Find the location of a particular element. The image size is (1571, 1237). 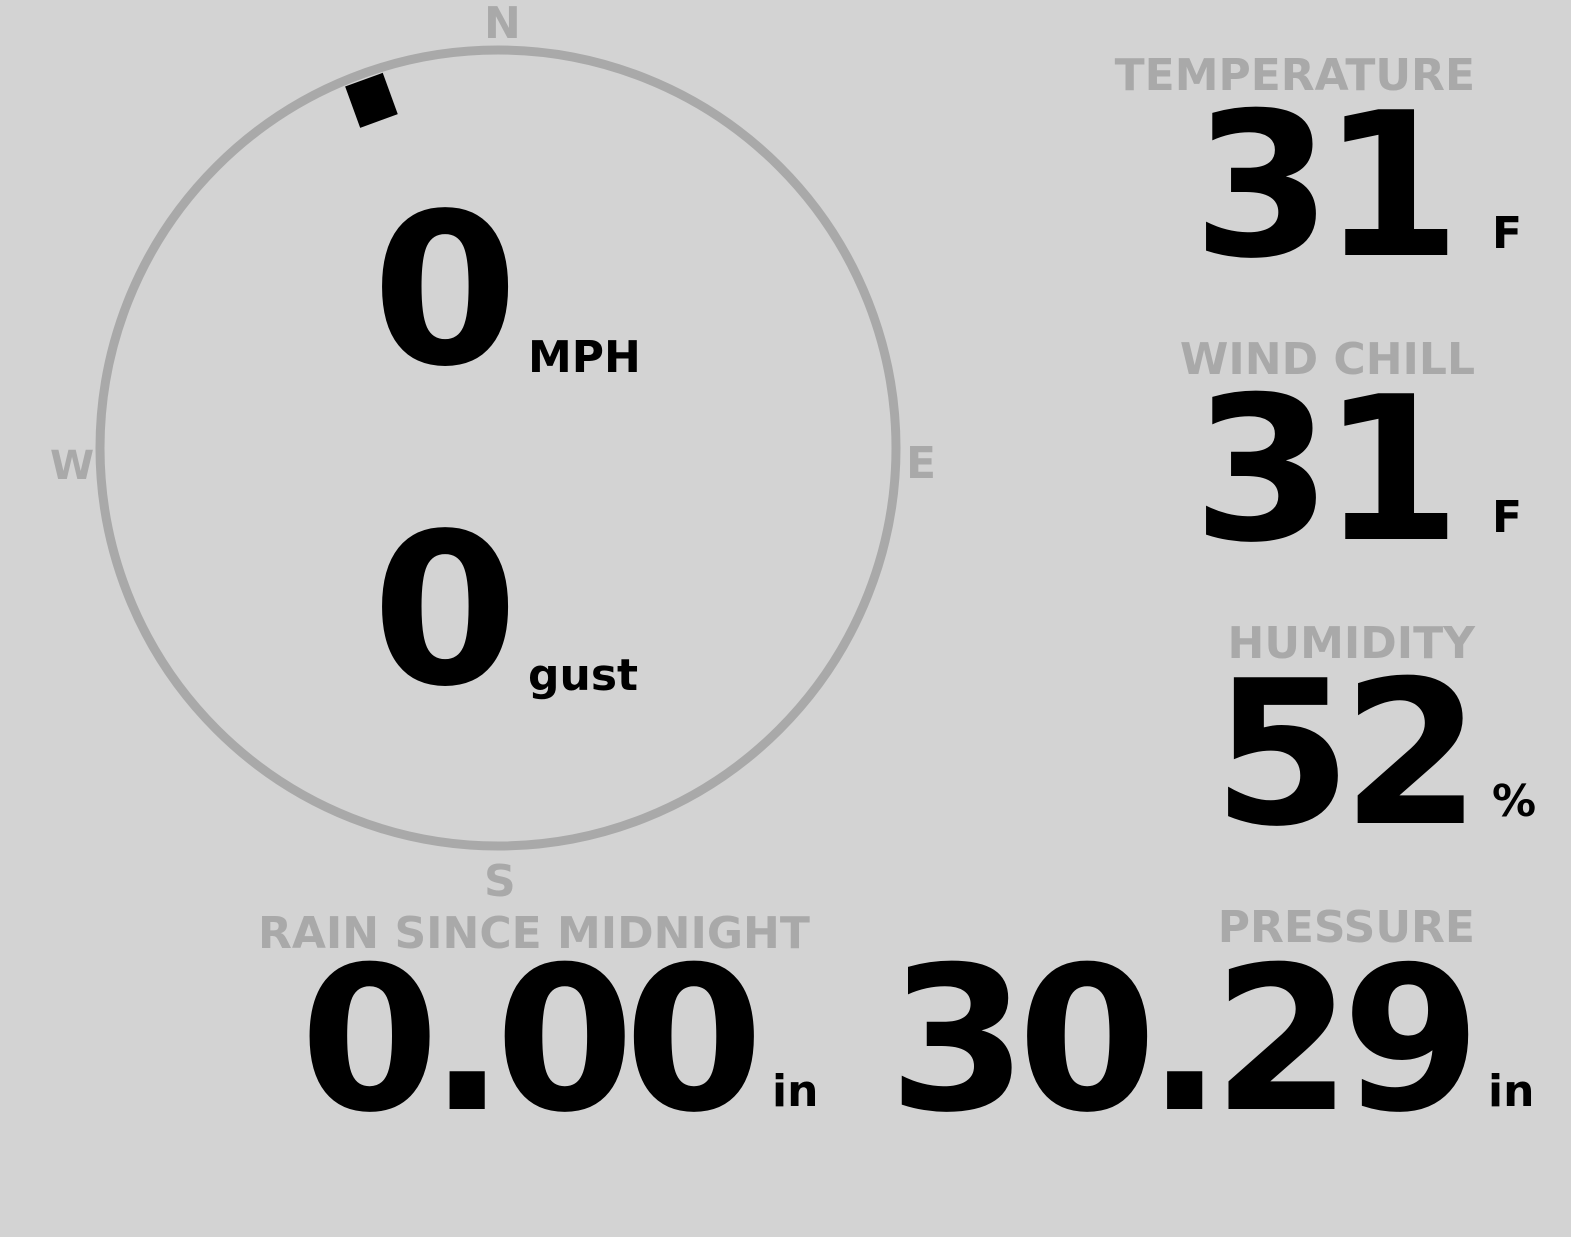

compass-east-label: E is located at coordinates (921, 463).